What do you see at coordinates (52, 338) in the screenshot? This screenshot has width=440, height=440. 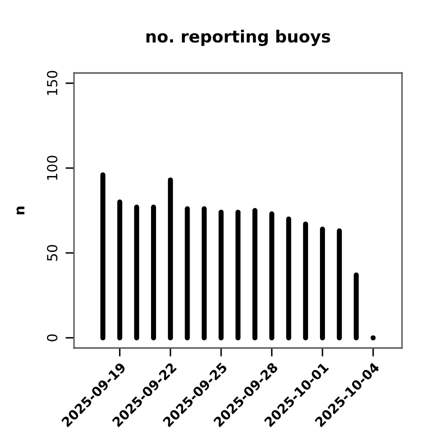 I see `y-tick-label: 0` at bounding box center [52, 338].